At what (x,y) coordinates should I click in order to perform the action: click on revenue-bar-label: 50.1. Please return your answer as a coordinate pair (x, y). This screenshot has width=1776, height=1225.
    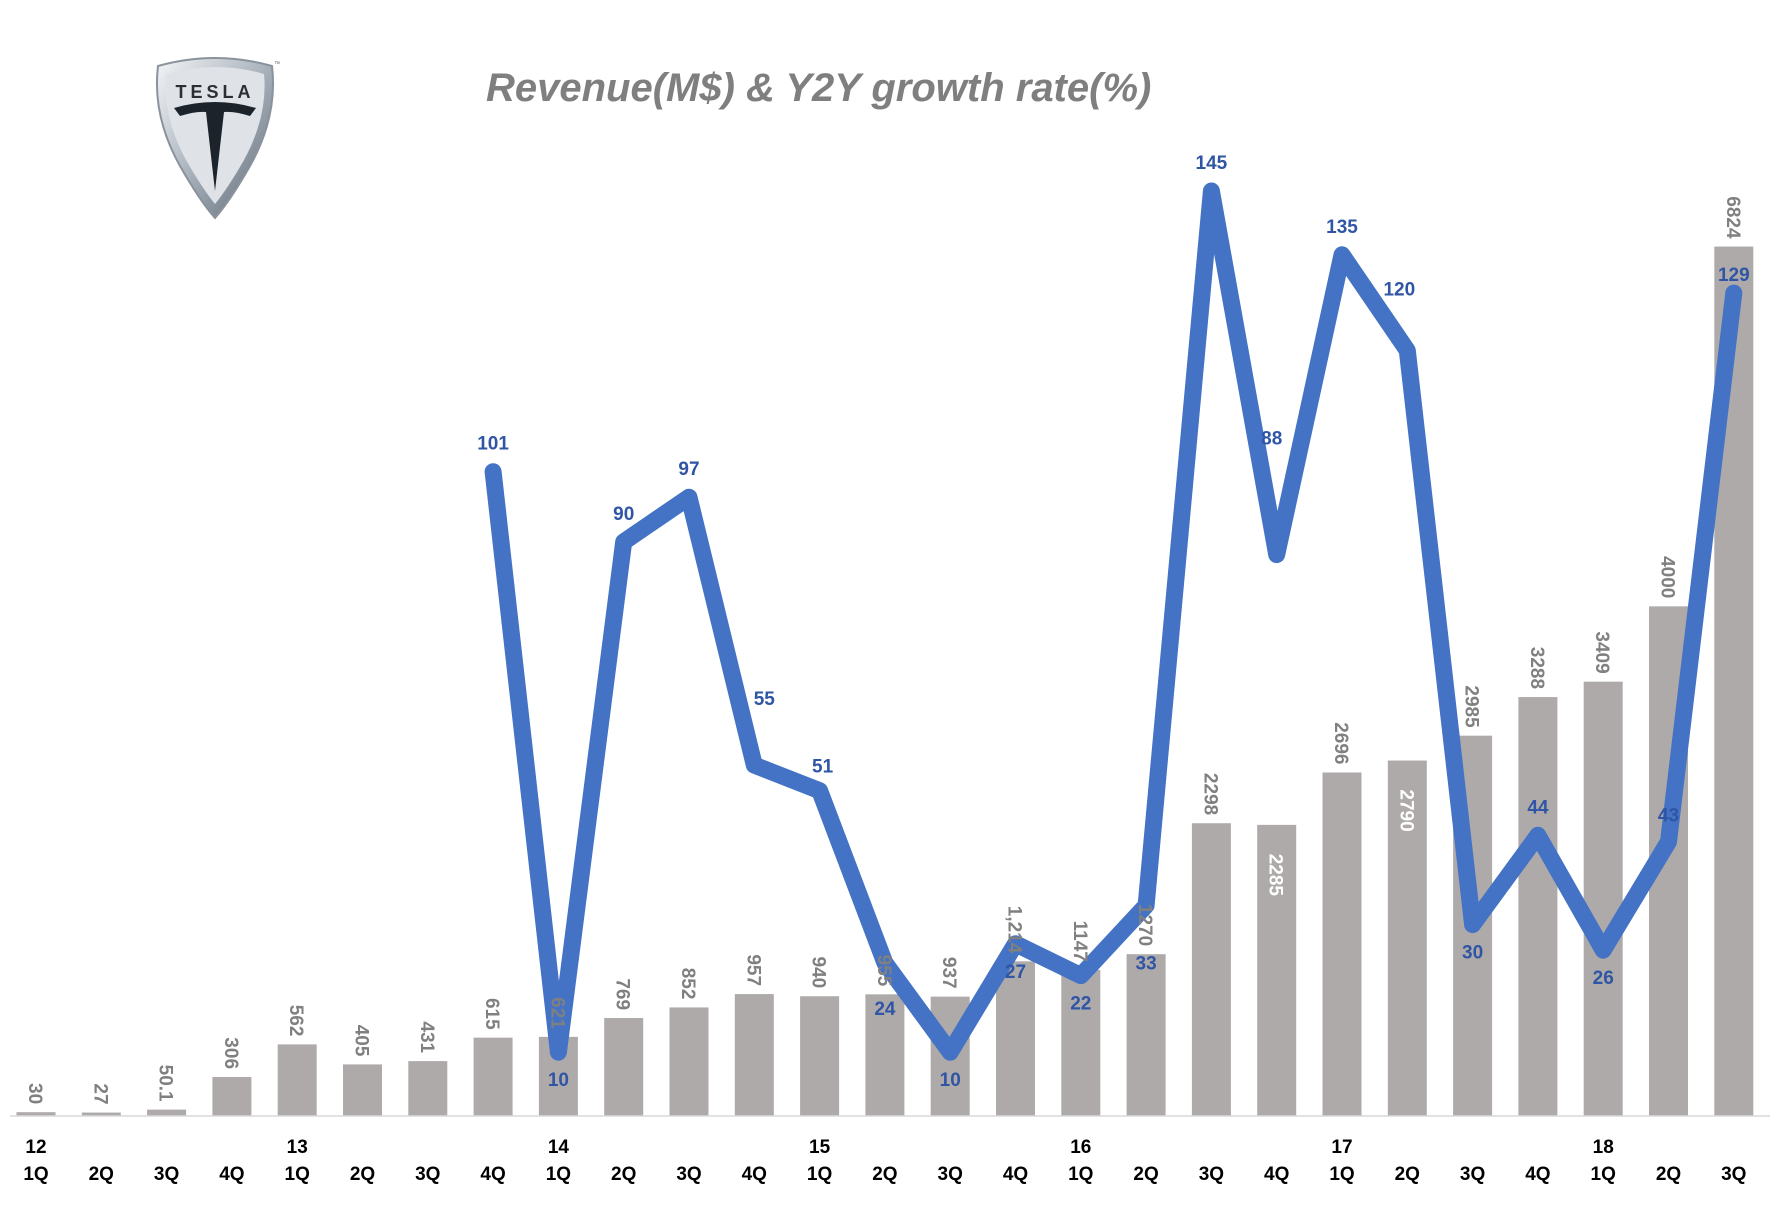
    Looking at the image, I should click on (165, 1083).